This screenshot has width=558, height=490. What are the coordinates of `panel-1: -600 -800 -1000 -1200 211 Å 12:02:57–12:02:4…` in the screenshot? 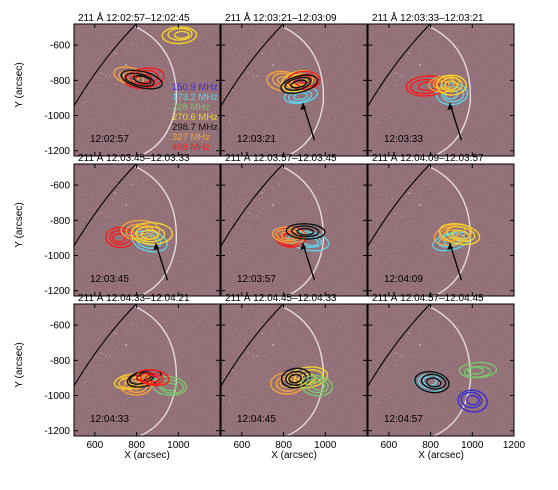 It's located at (132, 84).